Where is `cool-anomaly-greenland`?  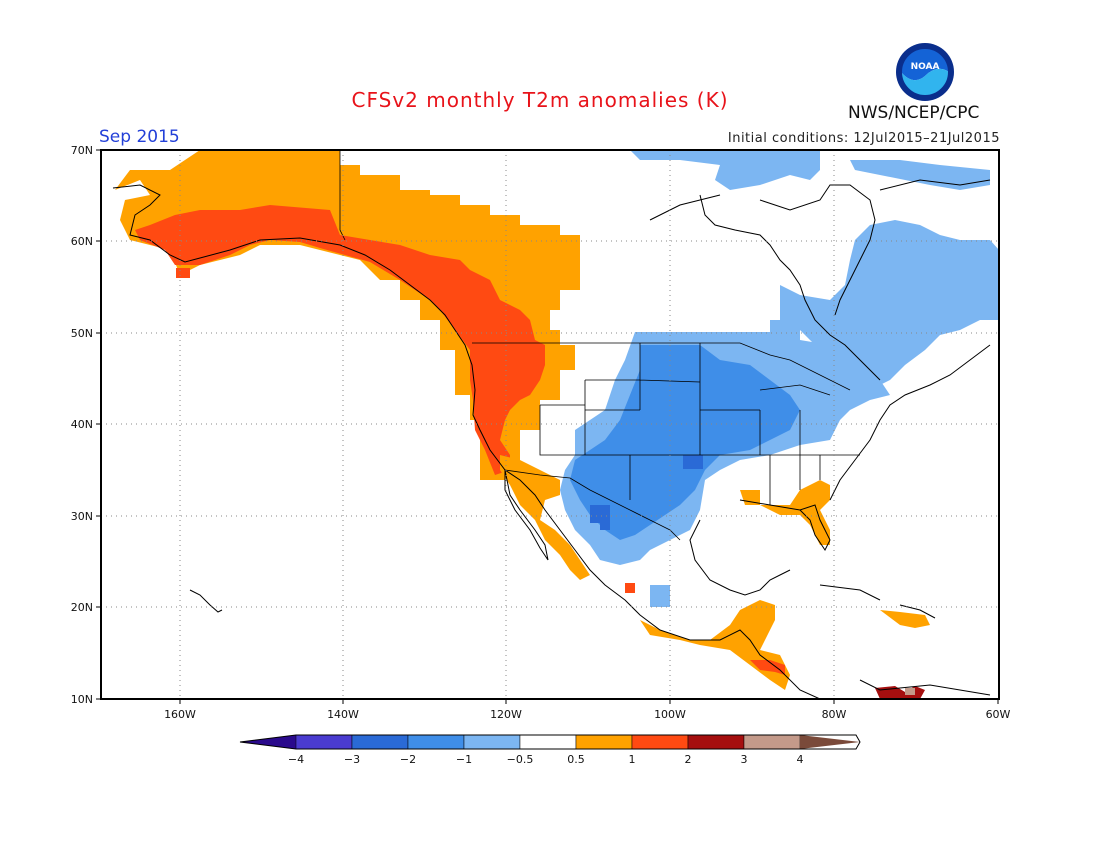 cool-anomaly-greenland is located at coordinates (920, 175).